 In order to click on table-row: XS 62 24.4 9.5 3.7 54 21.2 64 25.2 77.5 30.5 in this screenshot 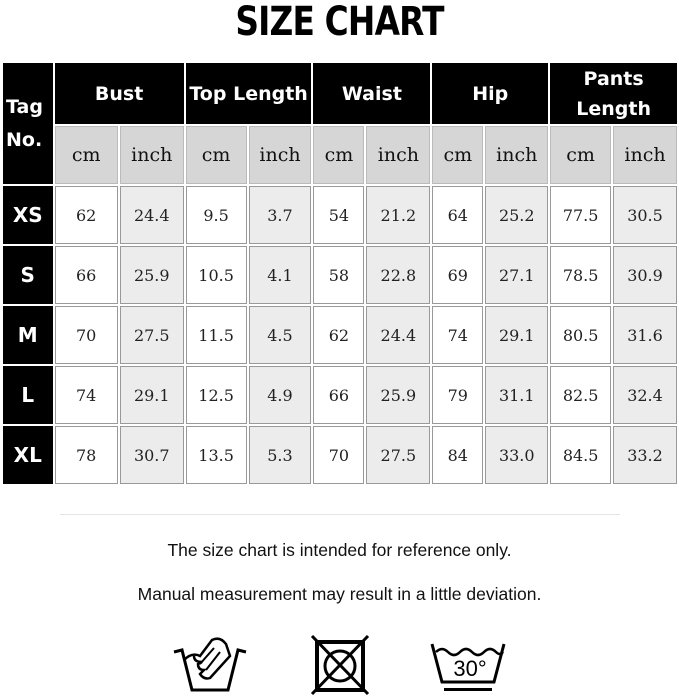, I will do `click(340, 215)`.